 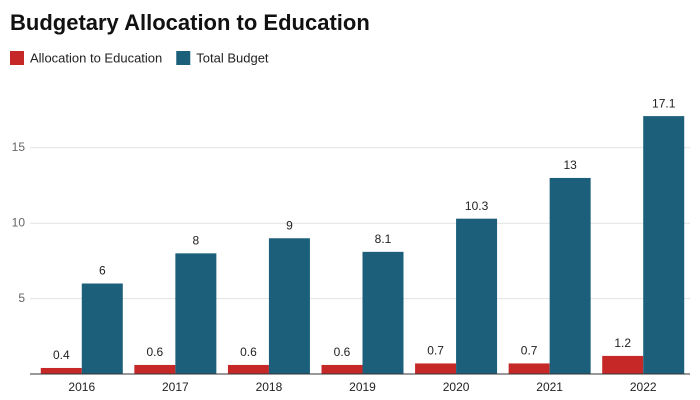 I want to click on x-tick-label: 2020, so click(x=456, y=387).